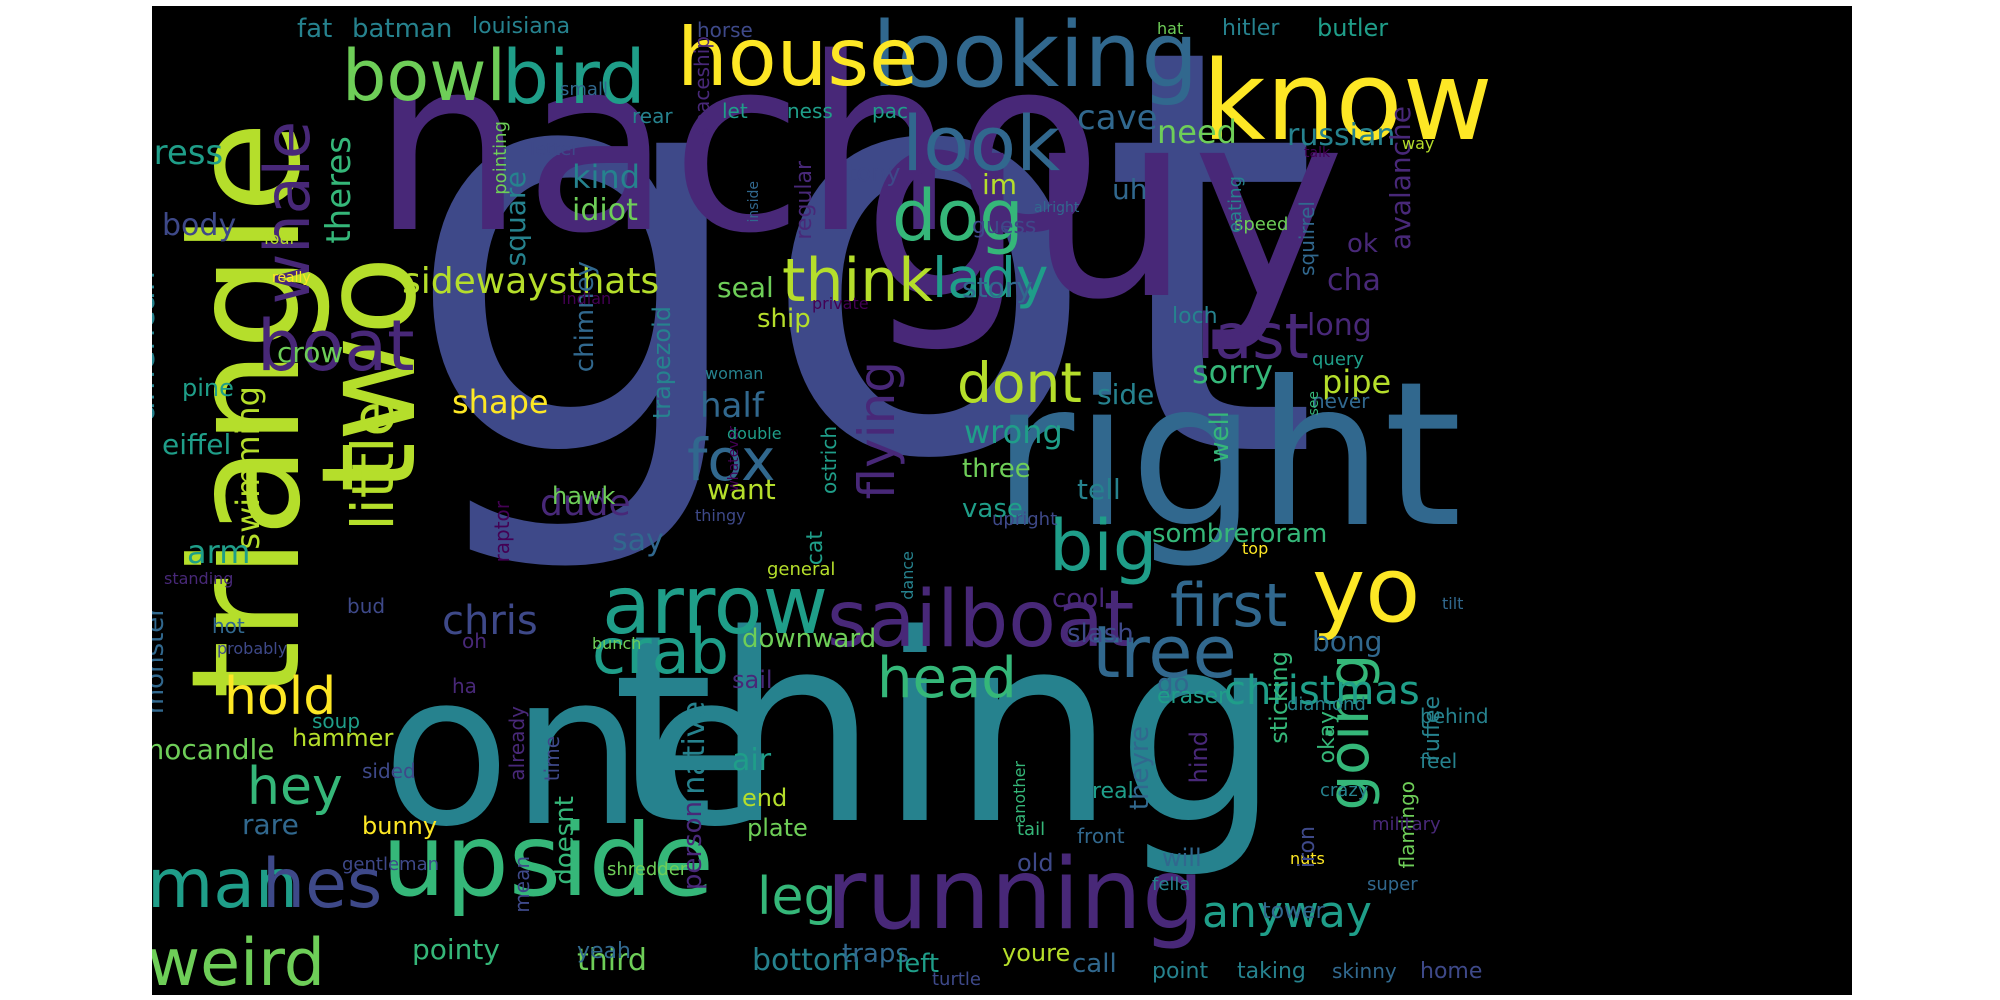 This screenshot has width=2000, height=1000. Describe the element at coordinates (1453, 603) in the screenshot. I see `word-tilt: tilt` at that location.